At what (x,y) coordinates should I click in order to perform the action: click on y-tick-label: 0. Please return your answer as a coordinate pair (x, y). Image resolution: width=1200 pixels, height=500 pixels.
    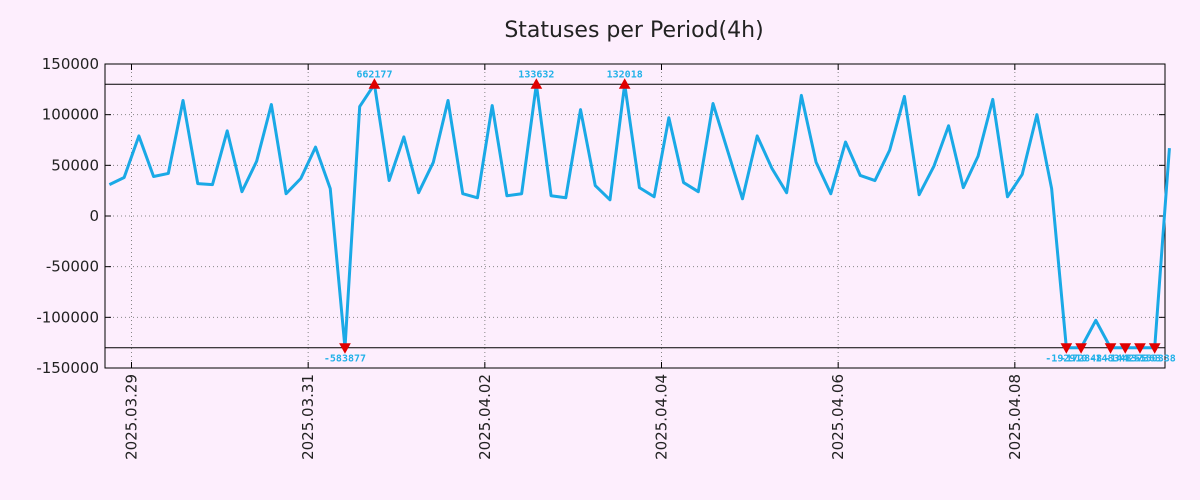
    Looking at the image, I should click on (94, 216).